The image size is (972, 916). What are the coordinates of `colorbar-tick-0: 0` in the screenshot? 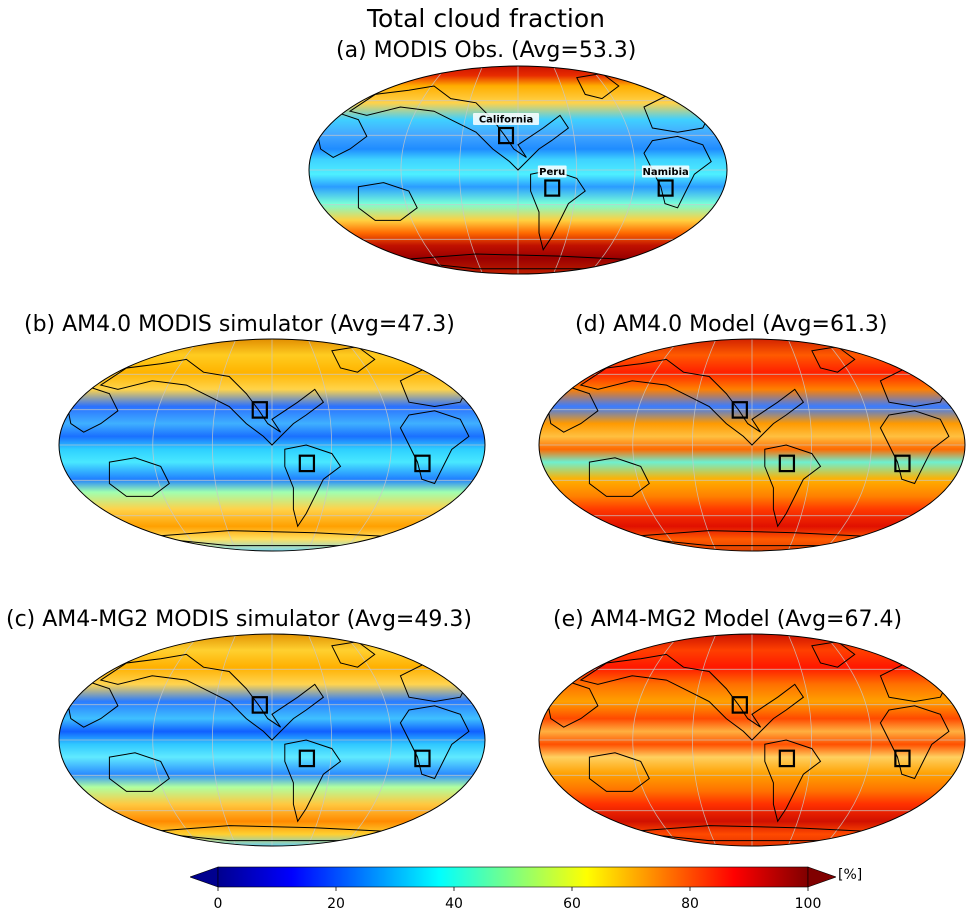 It's located at (218, 904).